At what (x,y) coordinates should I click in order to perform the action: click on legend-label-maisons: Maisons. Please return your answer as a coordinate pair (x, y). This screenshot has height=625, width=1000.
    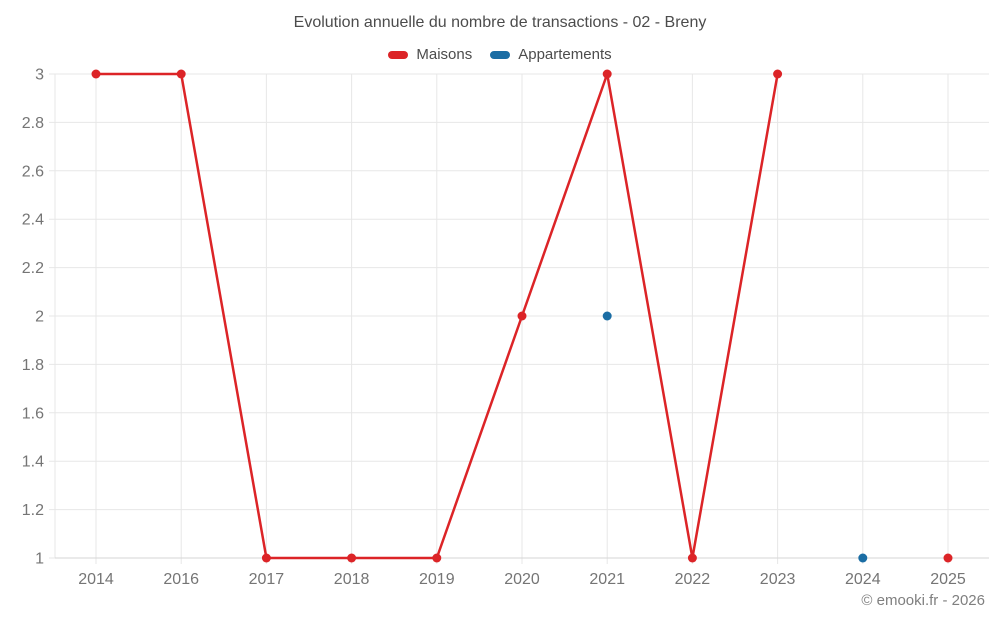
    Looking at the image, I should click on (444, 54).